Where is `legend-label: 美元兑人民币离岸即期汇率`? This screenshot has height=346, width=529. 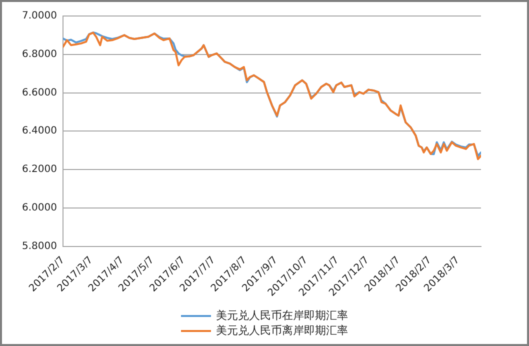
legend-label: 美元兑人民币离岸即期汇率 is located at coordinates (282, 330).